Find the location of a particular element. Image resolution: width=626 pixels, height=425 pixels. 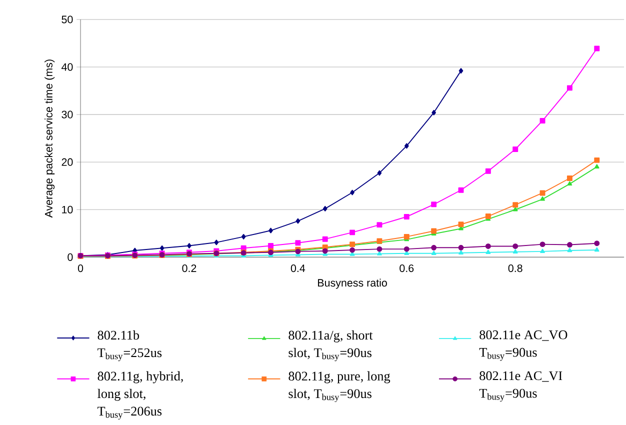

legend-label: 802.11e AC_VI T$_{busy}$=90us is located at coordinates (520, 386).